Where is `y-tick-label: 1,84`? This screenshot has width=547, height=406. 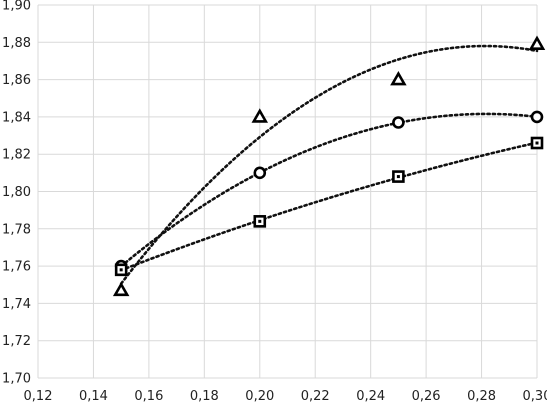 y-tick-label: 1,84 is located at coordinates (16, 117).